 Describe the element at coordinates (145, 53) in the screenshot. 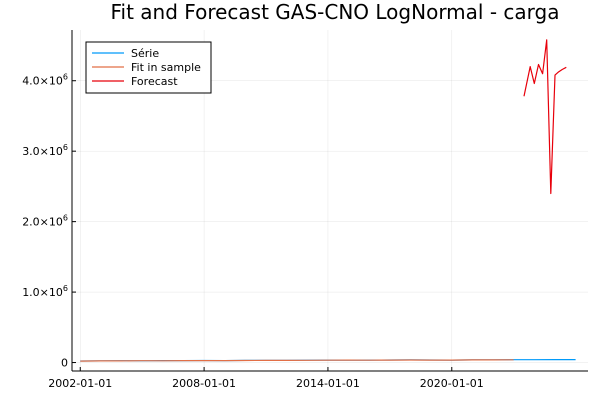

I see `legend-label-0: Série` at that location.